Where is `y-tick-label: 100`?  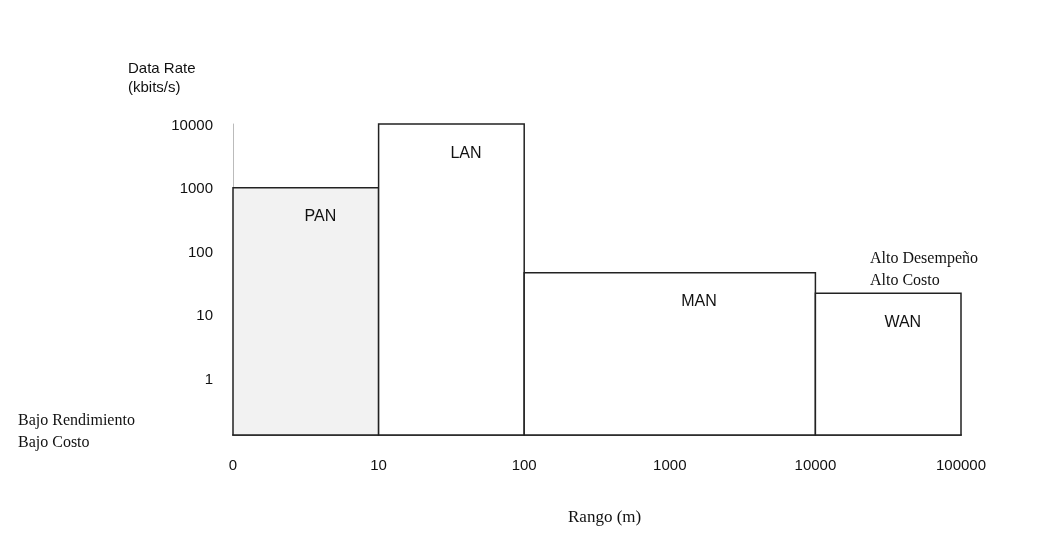
y-tick-label: 100 is located at coordinates (200, 251).